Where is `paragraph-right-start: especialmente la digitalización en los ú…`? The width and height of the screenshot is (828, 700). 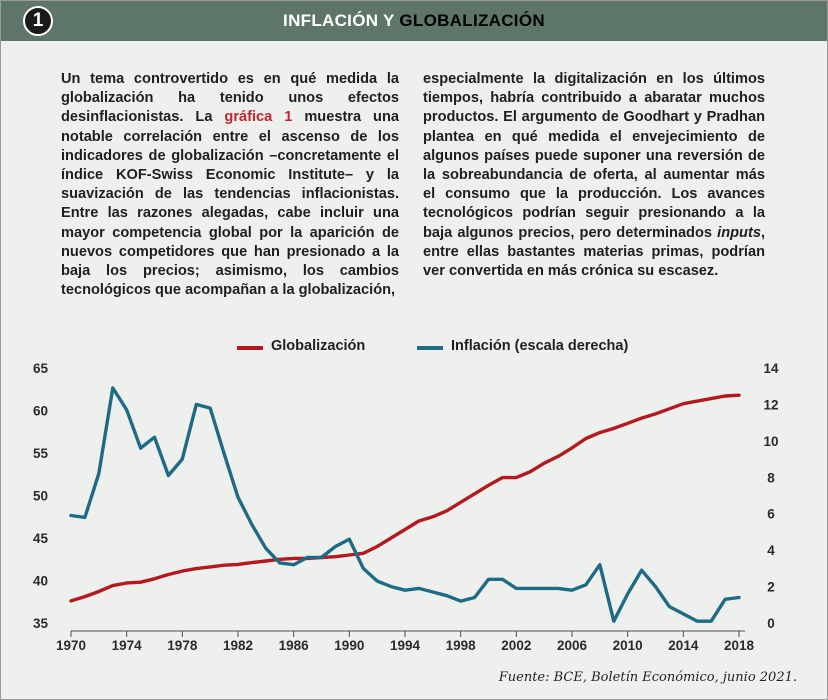 paragraph-right-start: especialmente la digitalización en los ú… is located at coordinates (594, 156).